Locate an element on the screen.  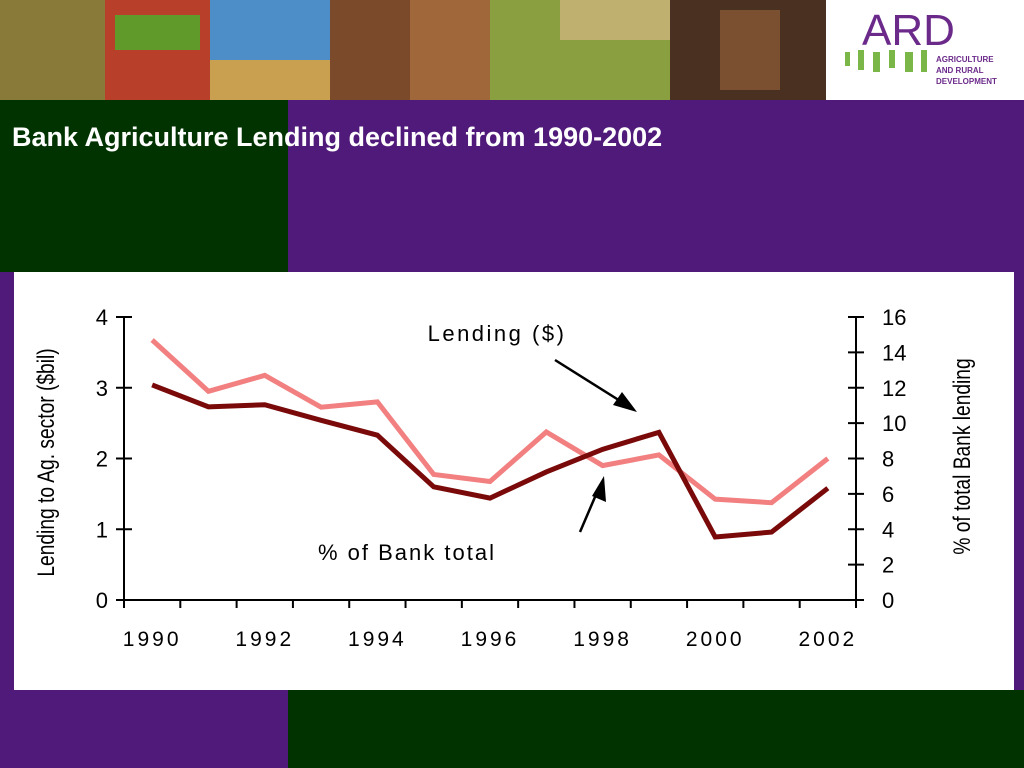
annotation: % of Bank total is located at coordinates (407, 552).